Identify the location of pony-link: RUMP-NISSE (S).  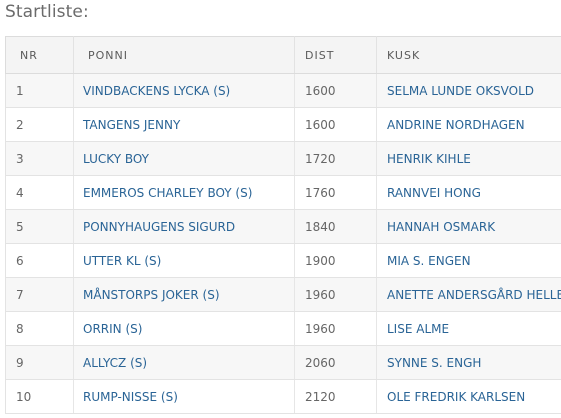
(184, 396).